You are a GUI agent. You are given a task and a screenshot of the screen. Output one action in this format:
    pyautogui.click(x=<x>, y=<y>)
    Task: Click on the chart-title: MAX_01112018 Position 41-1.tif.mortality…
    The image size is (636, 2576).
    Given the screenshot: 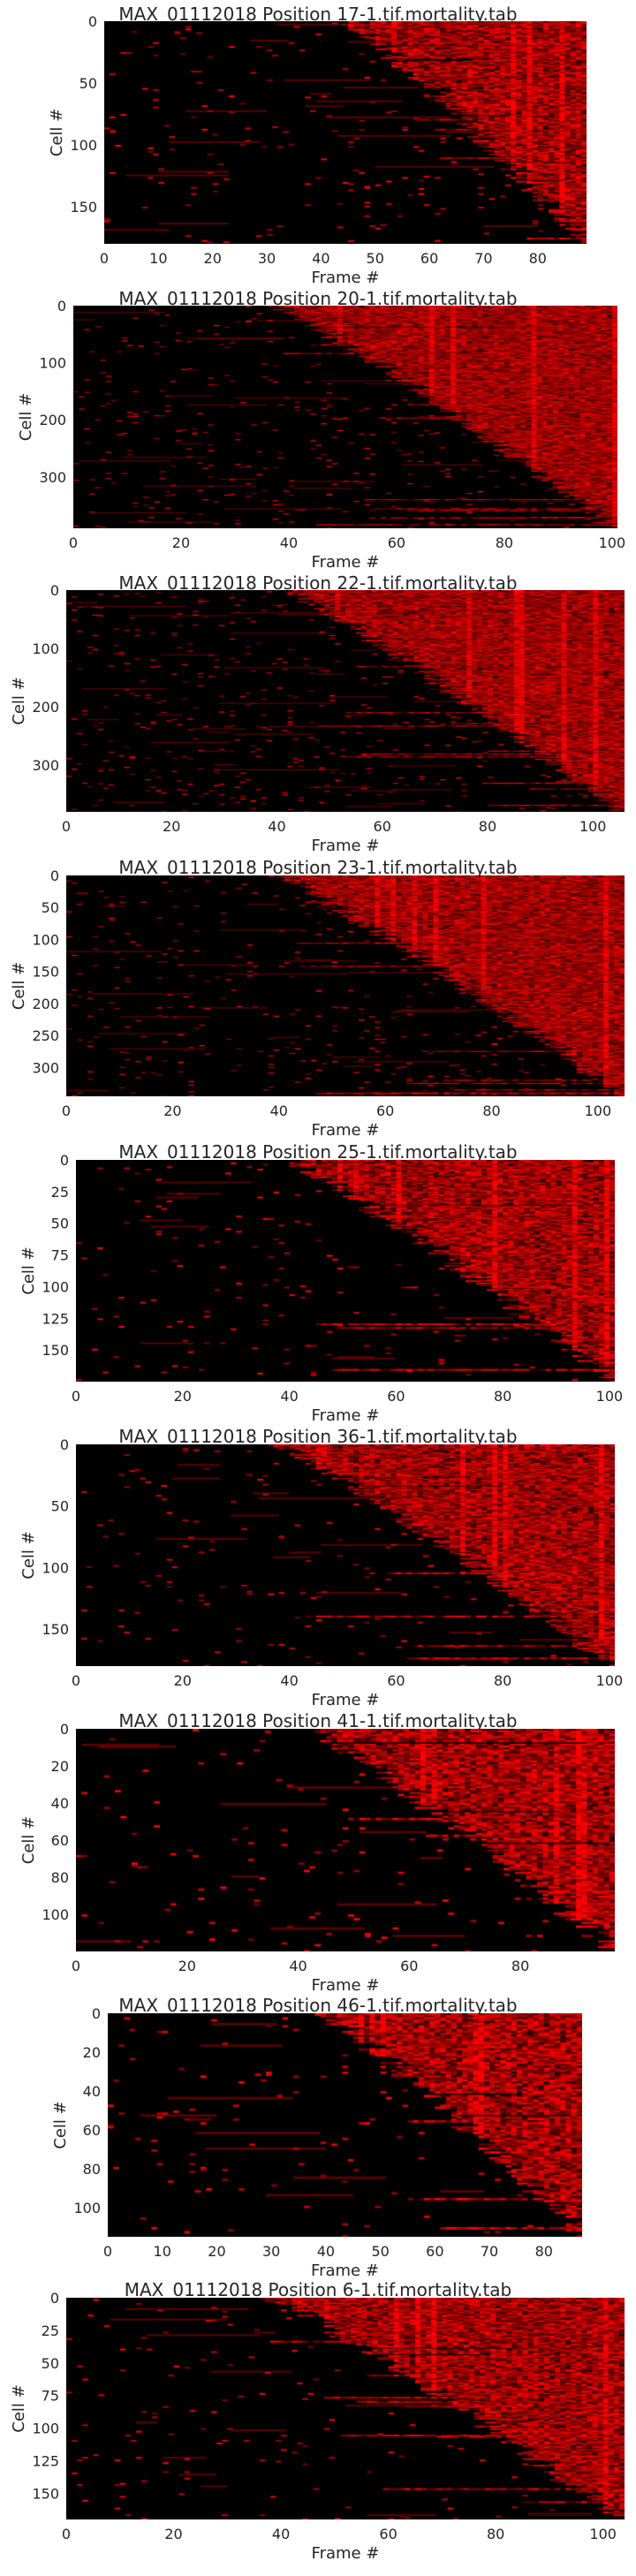 What is the action you would take?
    pyautogui.click(x=318, y=1721)
    